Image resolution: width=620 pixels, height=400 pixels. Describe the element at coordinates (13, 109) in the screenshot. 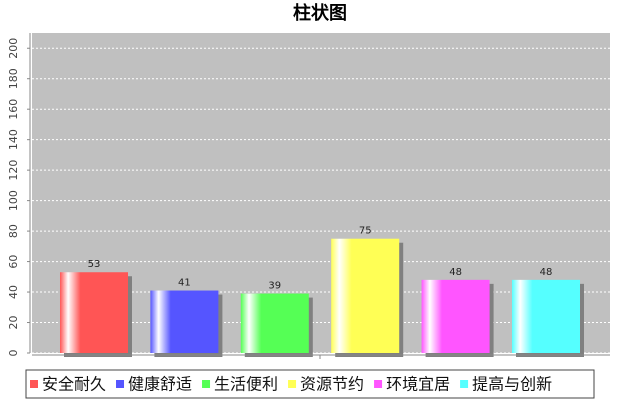

I see `y-tick-label: 160` at that location.